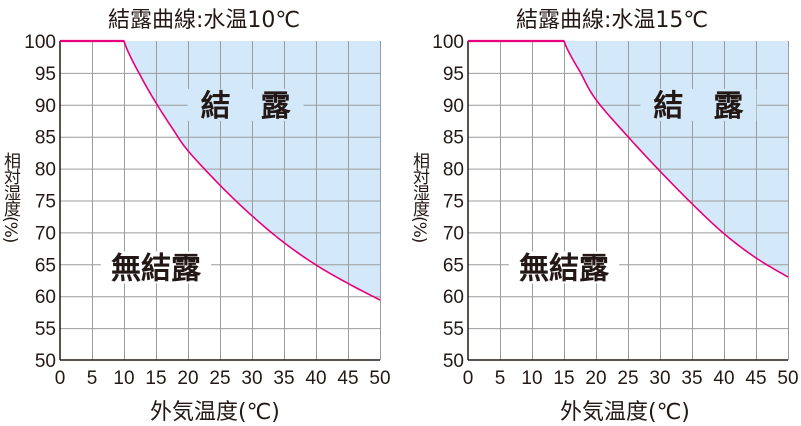  What do you see at coordinates (204, 20) in the screenshot?
I see `chart-title: 結露曲線:水温10℃` at bounding box center [204, 20].